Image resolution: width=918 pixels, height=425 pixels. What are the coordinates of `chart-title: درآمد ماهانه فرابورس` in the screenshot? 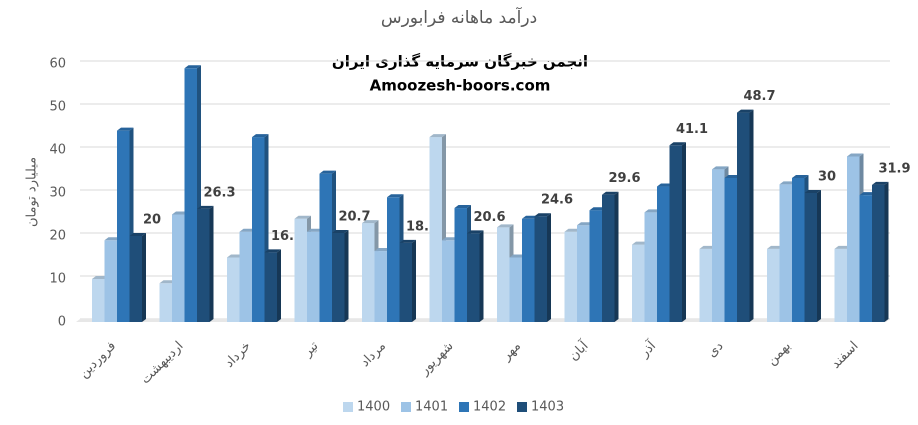 It's located at (459, 17).